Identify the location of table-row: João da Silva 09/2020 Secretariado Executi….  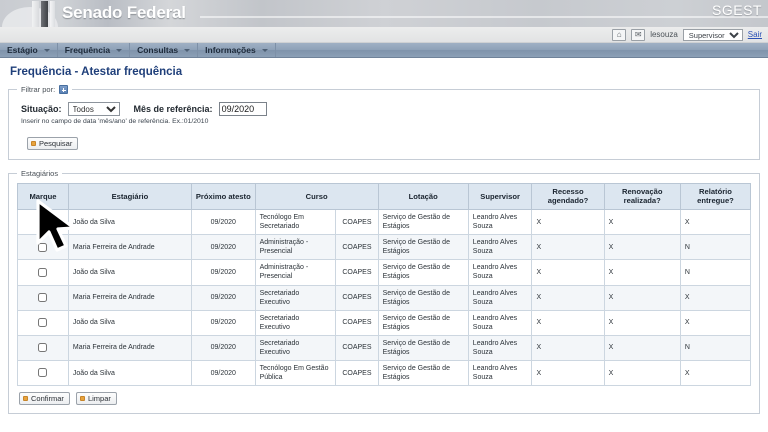
(384, 322).